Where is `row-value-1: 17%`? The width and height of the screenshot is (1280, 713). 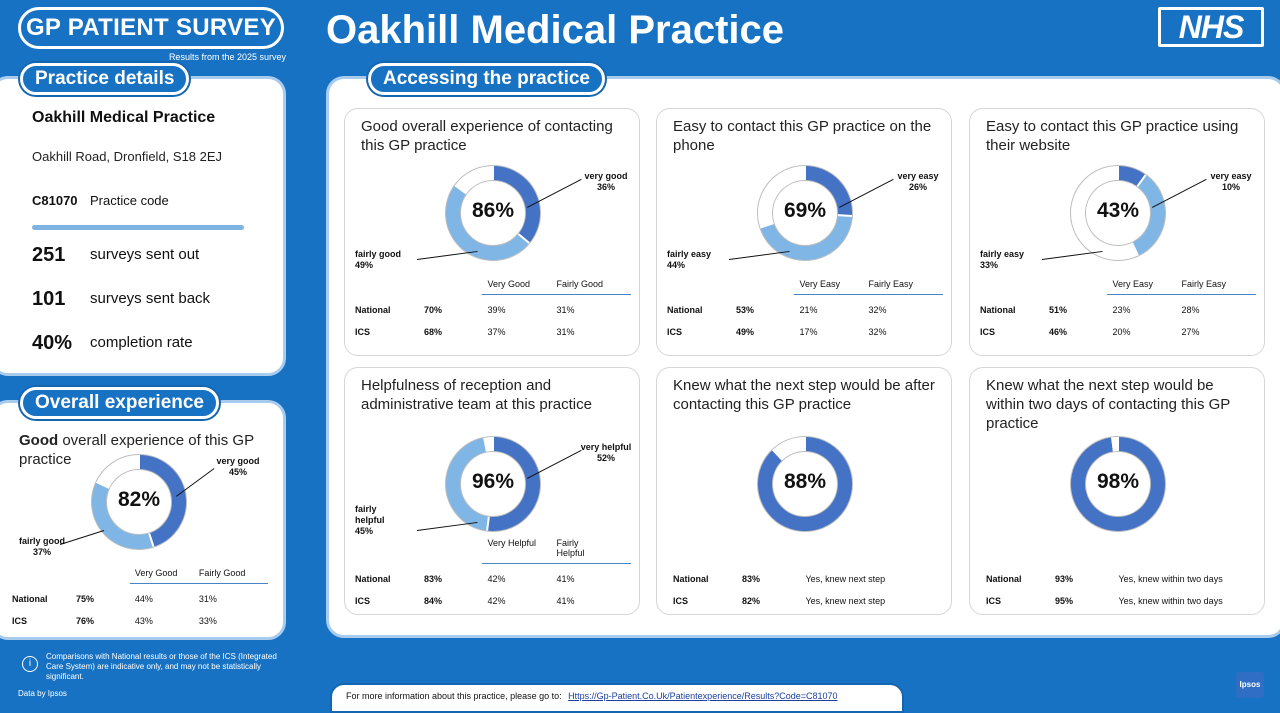
row-value-1: 17% is located at coordinates (808, 332).